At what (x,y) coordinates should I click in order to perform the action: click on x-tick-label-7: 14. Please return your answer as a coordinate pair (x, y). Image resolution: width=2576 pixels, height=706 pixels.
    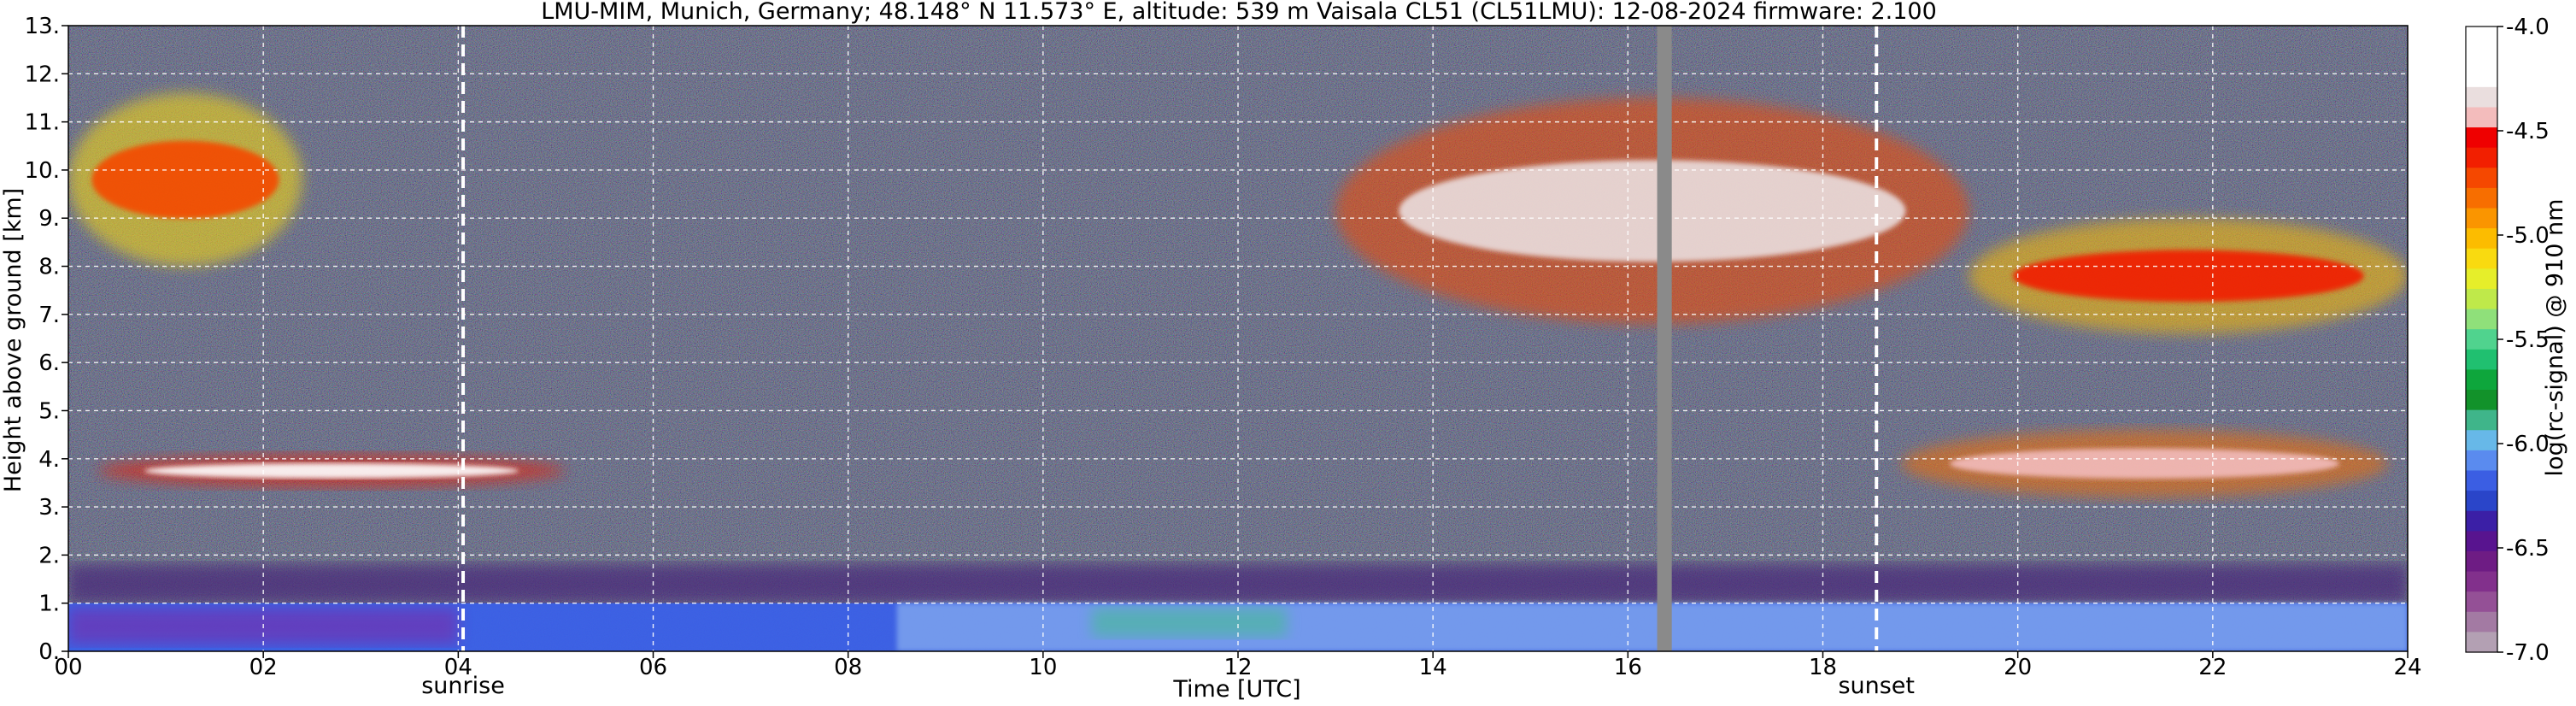
    Looking at the image, I should click on (1433, 667).